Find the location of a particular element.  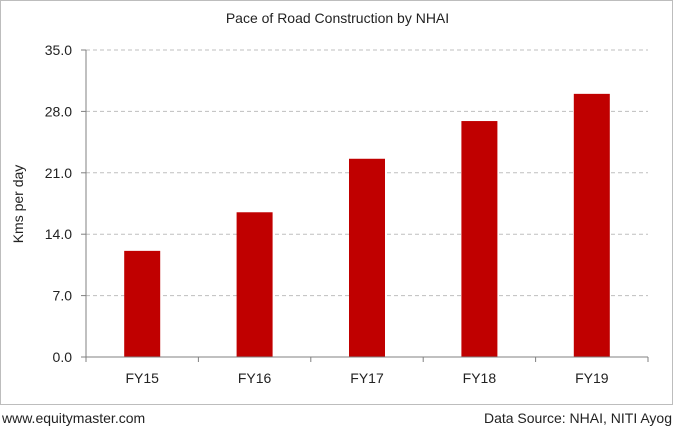

bar-fy19 is located at coordinates (591, 225).